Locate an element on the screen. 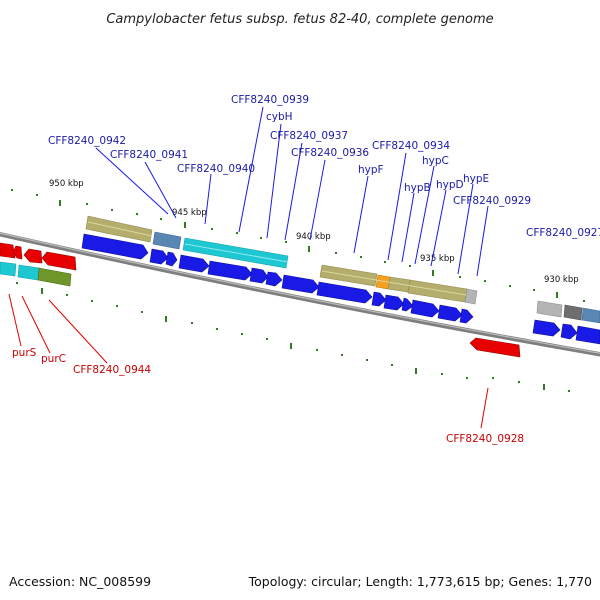 The image size is (600, 600). gene-label-CFF8240_0936: CFF8240_0936 is located at coordinates (330, 153).